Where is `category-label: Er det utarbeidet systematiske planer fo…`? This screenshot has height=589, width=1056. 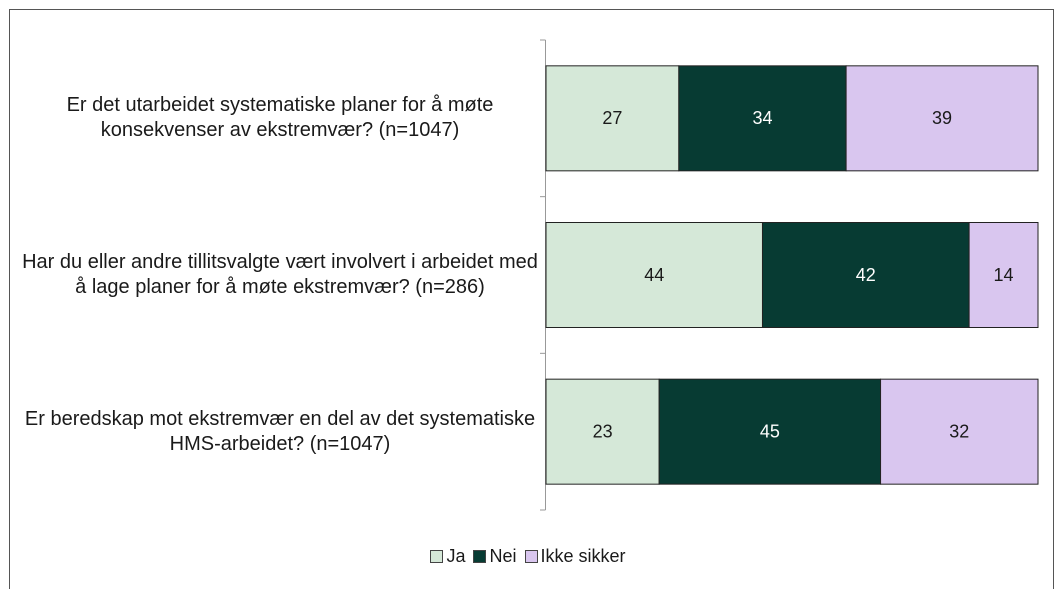 category-label: Er det utarbeidet systematiske planer fo… is located at coordinates (280, 118).